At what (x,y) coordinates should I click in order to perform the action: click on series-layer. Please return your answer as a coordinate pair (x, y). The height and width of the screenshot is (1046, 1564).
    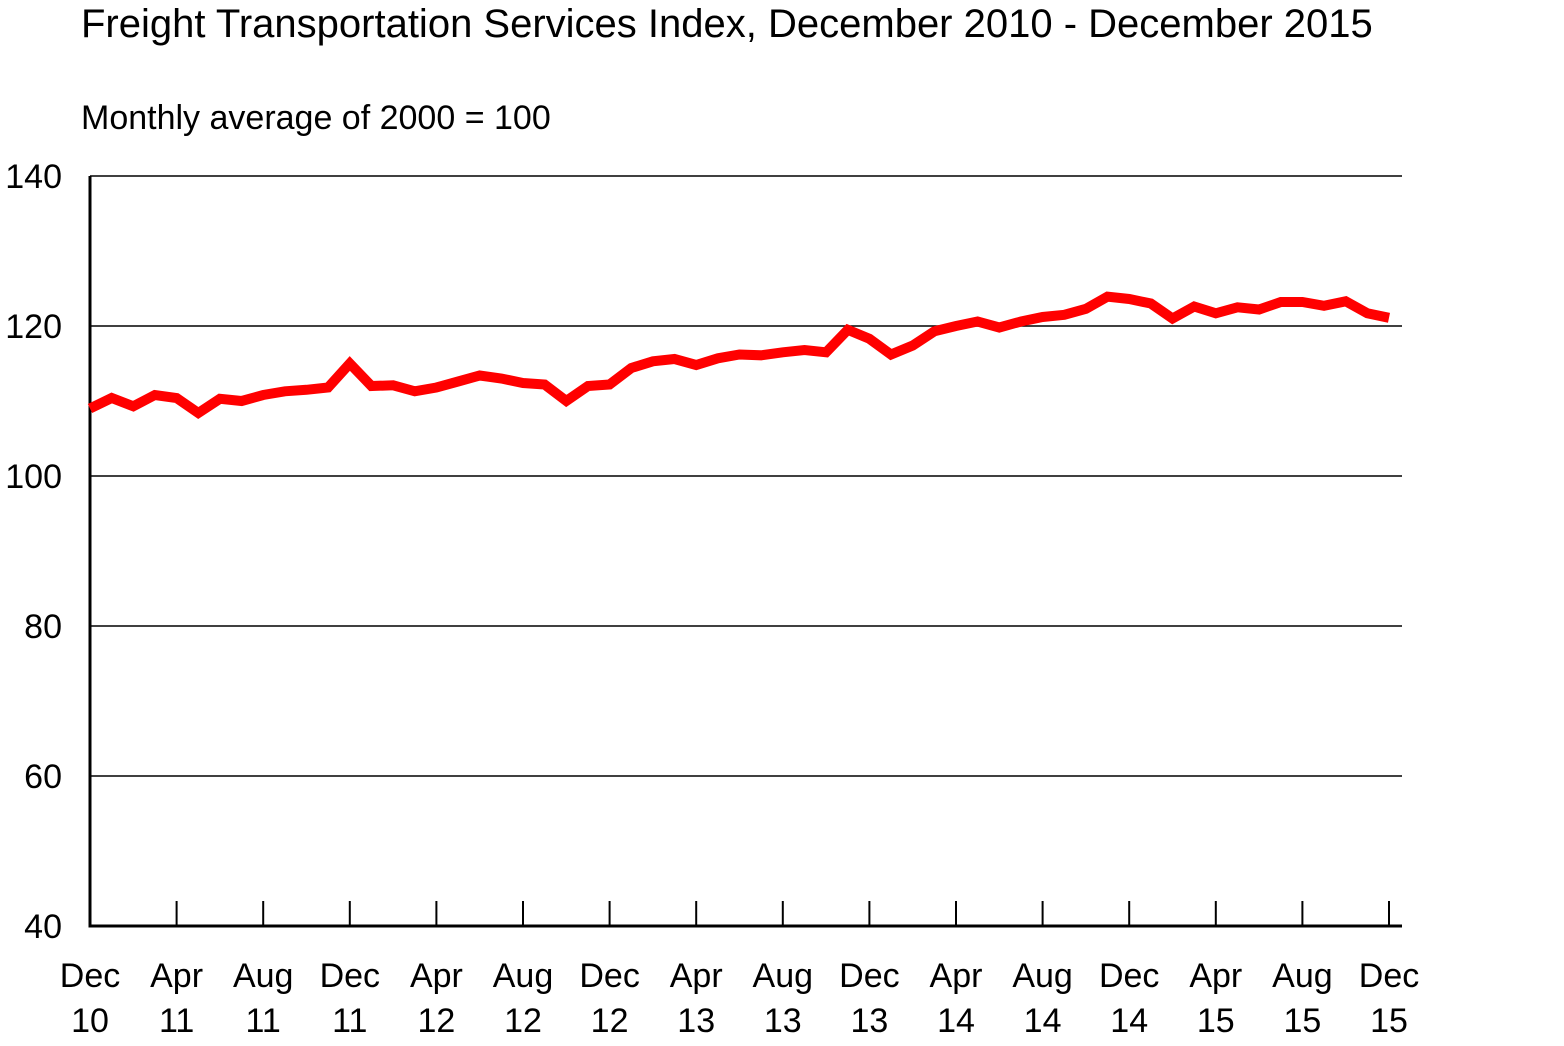
    Looking at the image, I should click on (739, 355).